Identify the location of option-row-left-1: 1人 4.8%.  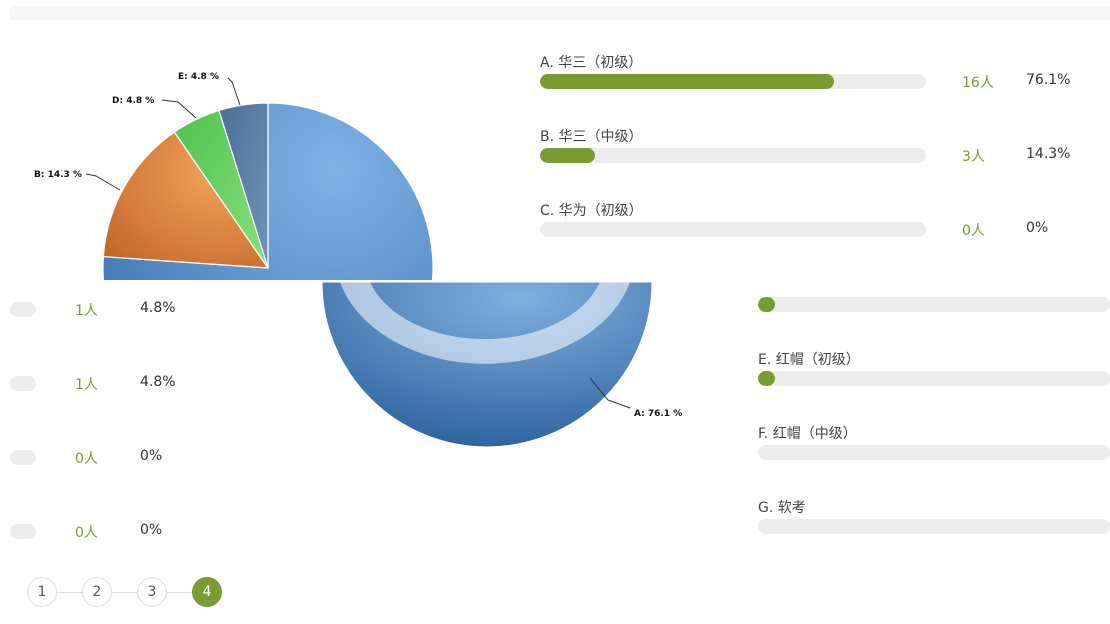
(110, 311).